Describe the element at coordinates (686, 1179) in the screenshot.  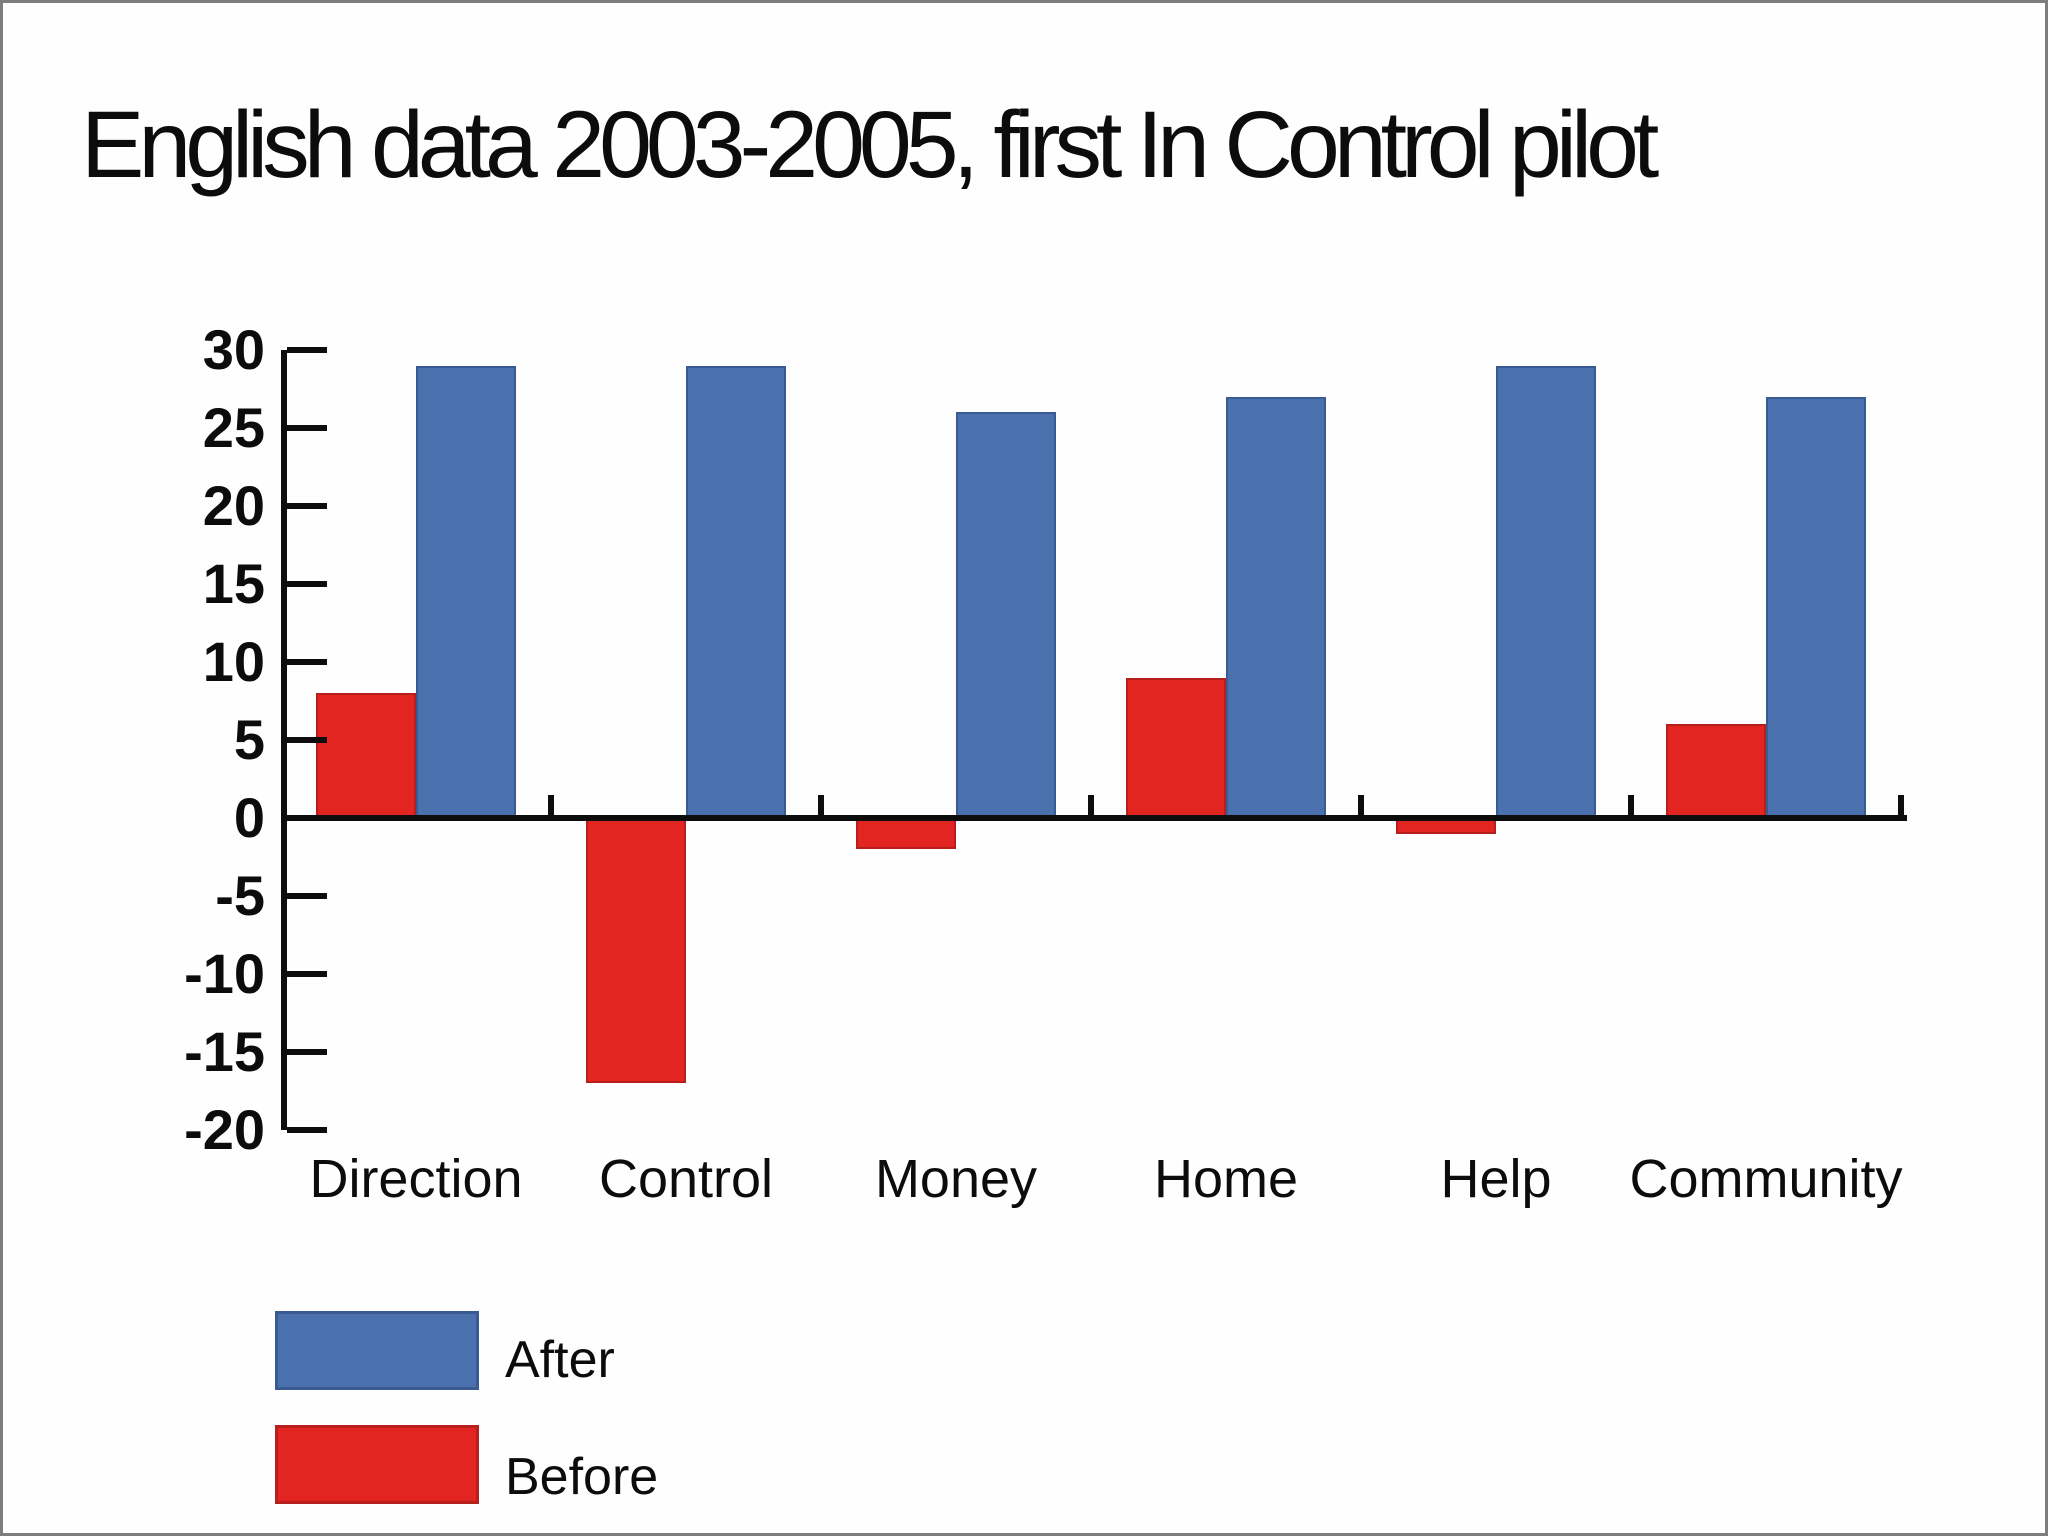
I see `category-label-control: Control` at that location.